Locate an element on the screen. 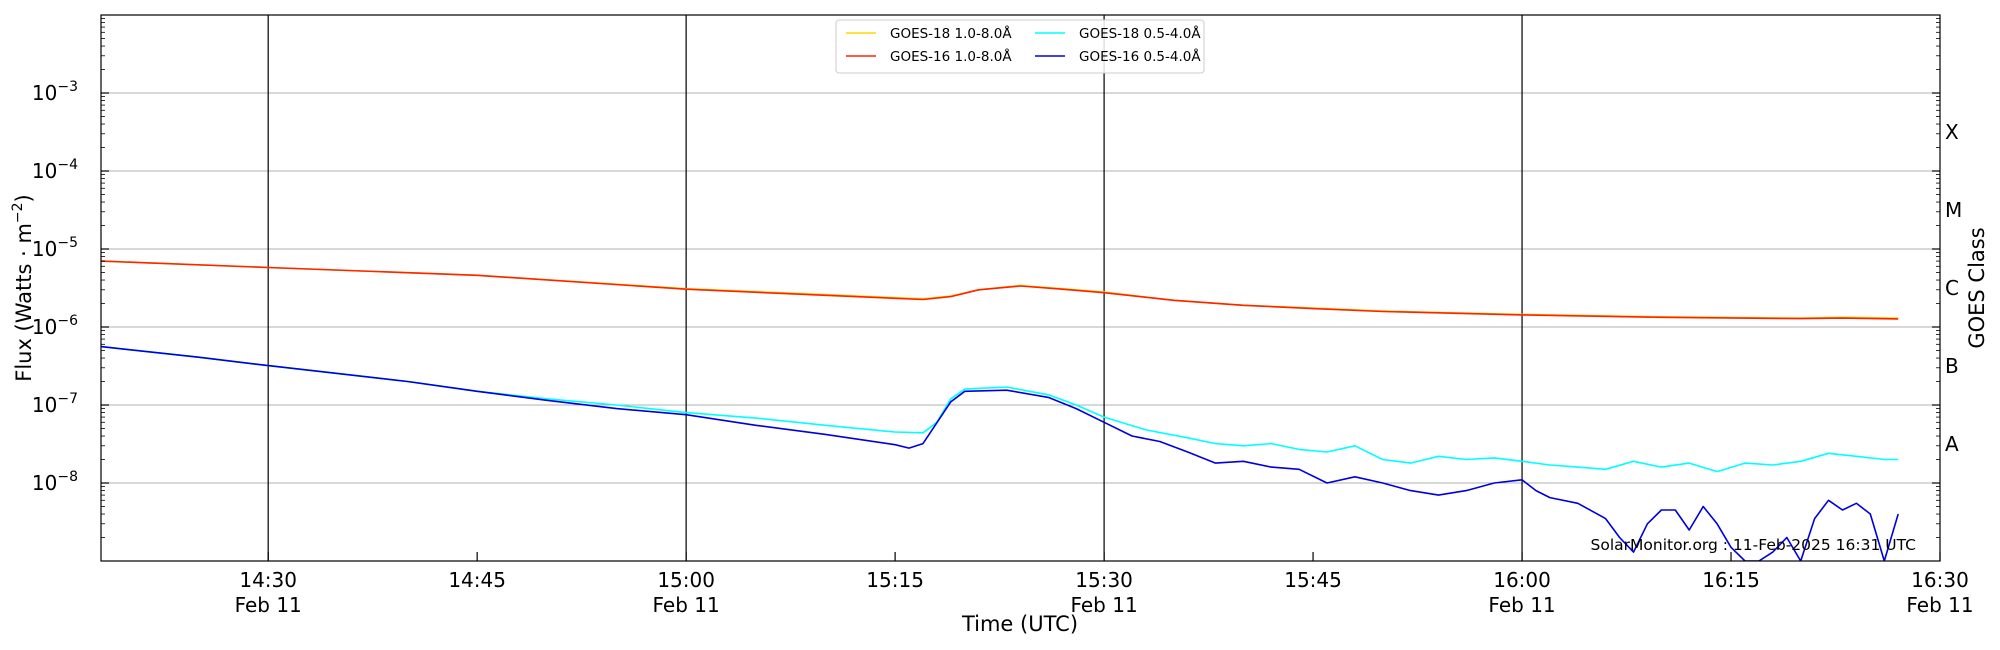  x-tick-time-5: 15:45 is located at coordinates (1313, 580).